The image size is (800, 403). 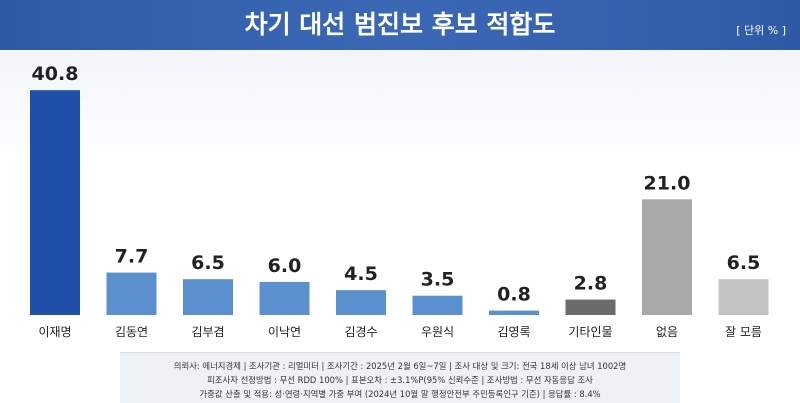 What do you see at coordinates (284, 332) in the screenshot?
I see `category-label-4: 이낙연` at bounding box center [284, 332].